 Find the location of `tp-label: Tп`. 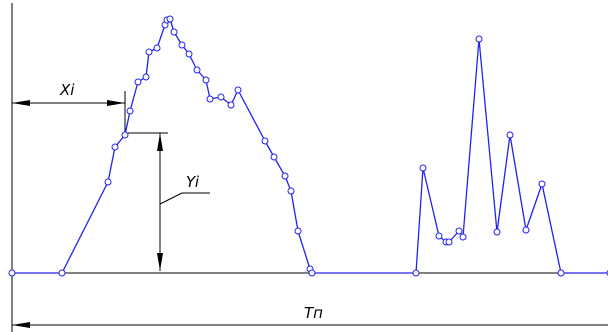

tp-label: Tп is located at coordinates (313, 313).